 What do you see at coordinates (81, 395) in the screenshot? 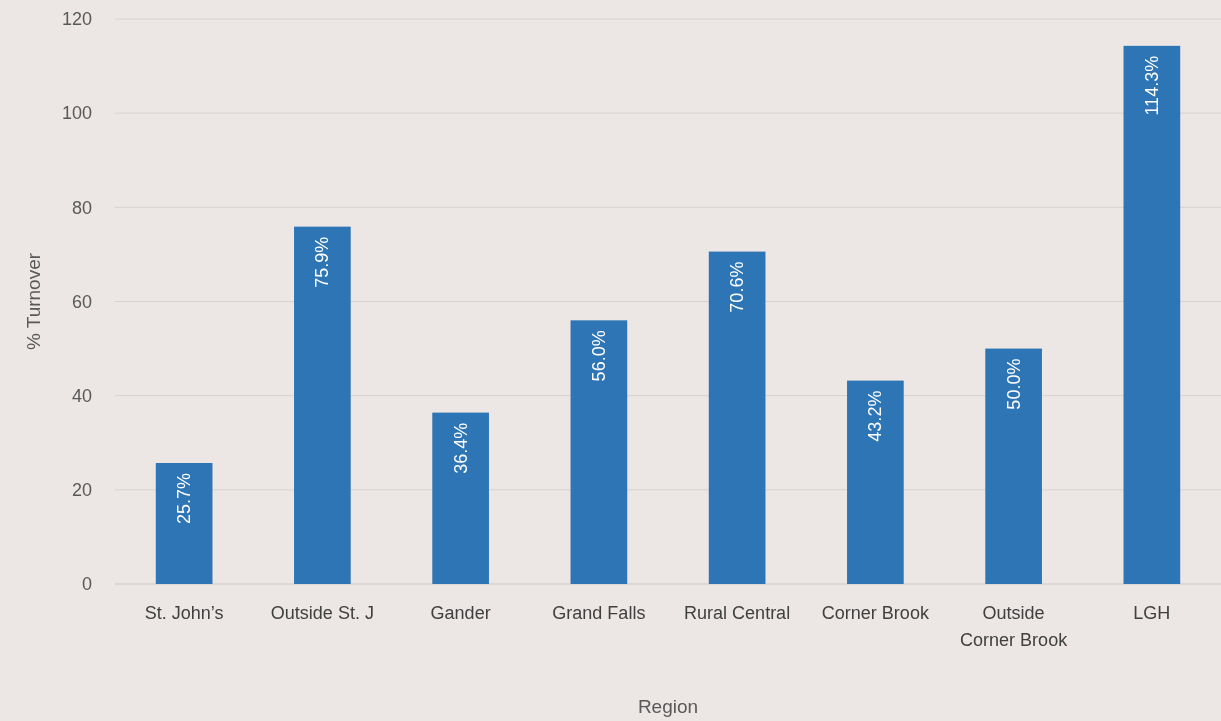
I see `y-tick-label: 40` at bounding box center [81, 395].